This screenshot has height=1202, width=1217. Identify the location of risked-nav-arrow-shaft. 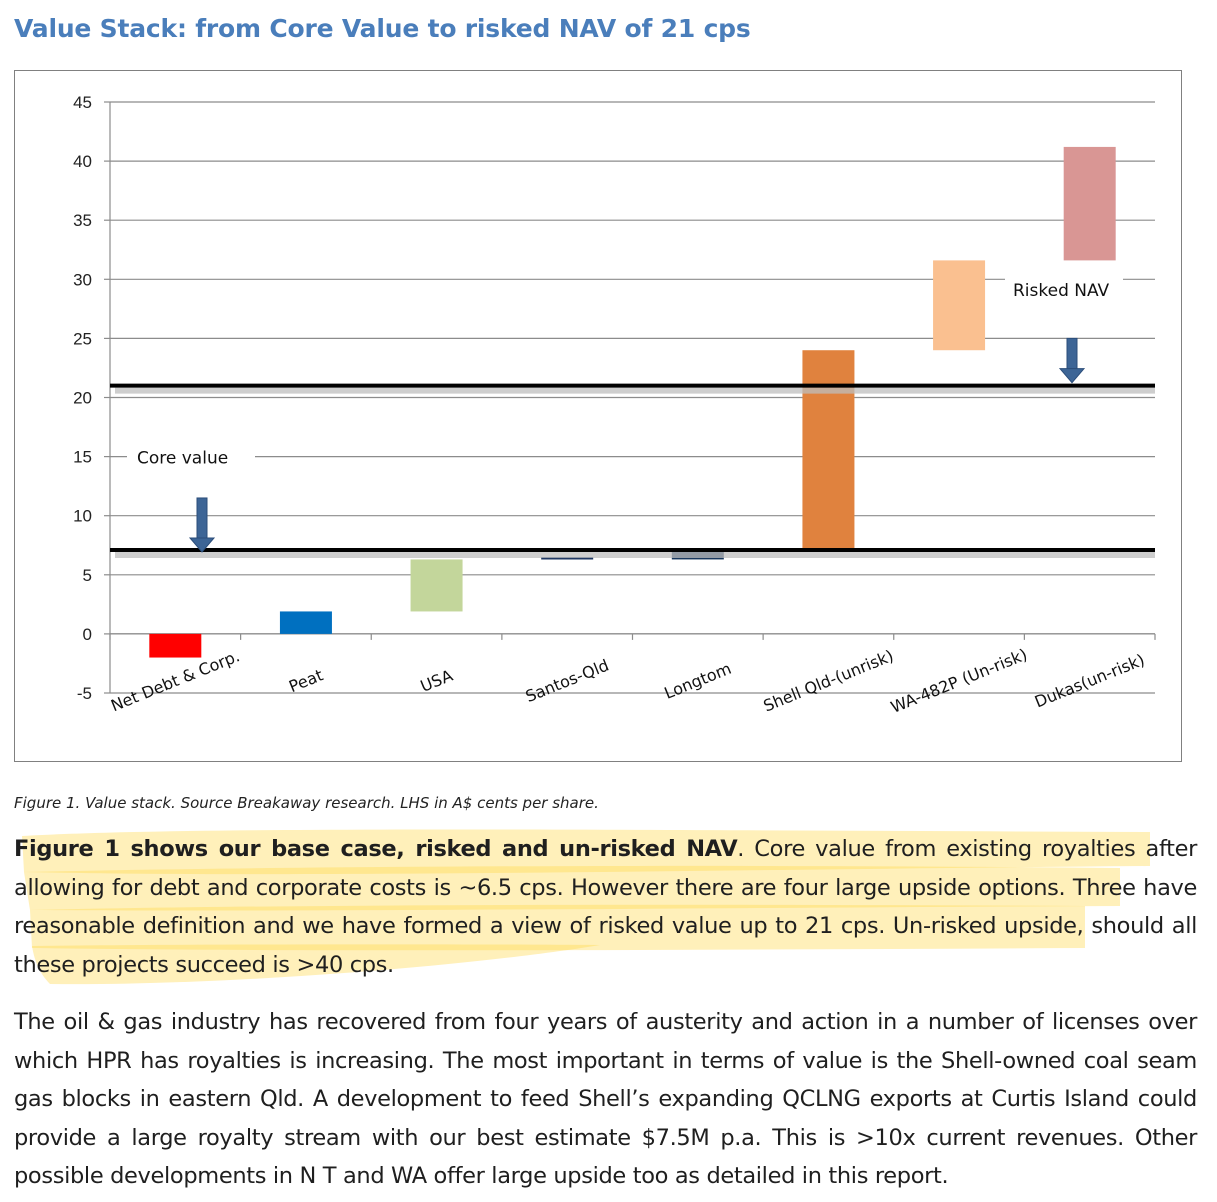
(1072, 353).